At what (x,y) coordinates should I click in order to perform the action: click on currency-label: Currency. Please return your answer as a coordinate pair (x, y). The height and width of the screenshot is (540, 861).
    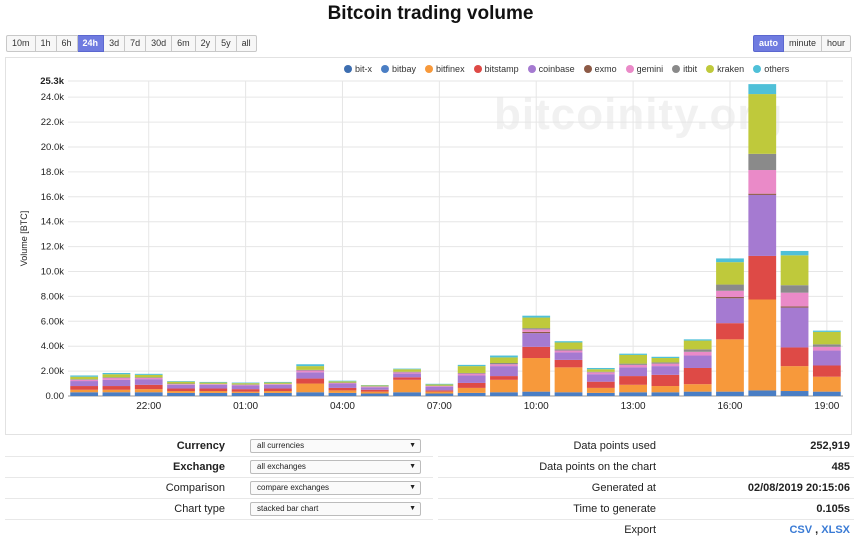
    Looking at the image, I should click on (201, 446).